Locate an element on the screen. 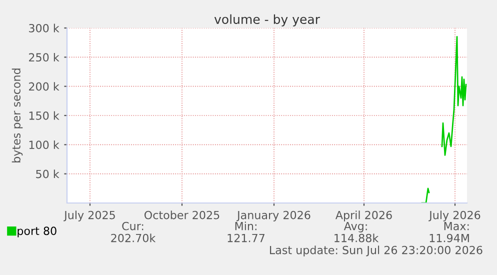 This screenshot has height=275, width=497. text: Avg: is located at coordinates (355, 227).